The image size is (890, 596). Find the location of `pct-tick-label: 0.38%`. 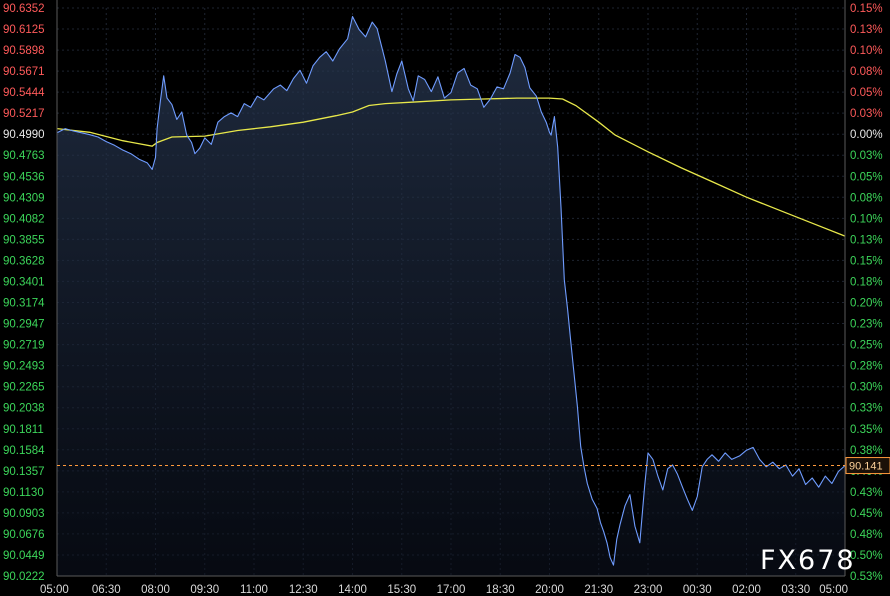

pct-tick-label: 0.38% is located at coordinates (866, 451).